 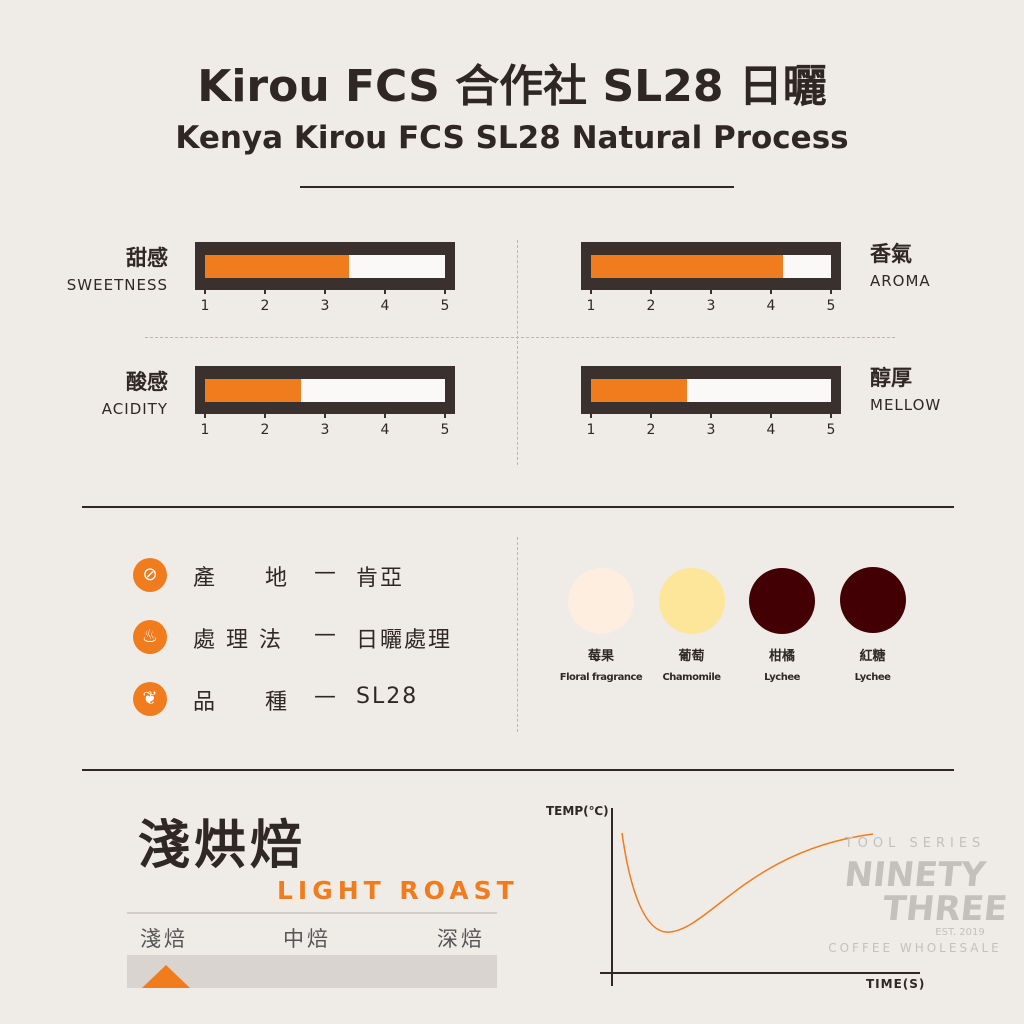 What do you see at coordinates (404, 640) in the screenshot?
I see `info-value: 日曬處理` at bounding box center [404, 640].